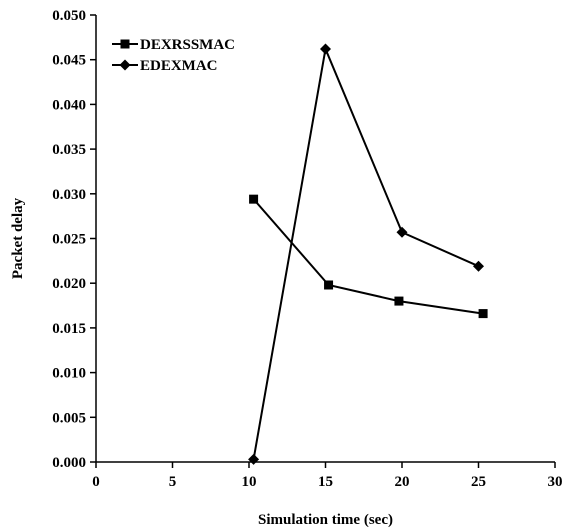 The height and width of the screenshot is (531, 574). What do you see at coordinates (555, 482) in the screenshot?
I see `x-tick-label: 30` at bounding box center [555, 482].